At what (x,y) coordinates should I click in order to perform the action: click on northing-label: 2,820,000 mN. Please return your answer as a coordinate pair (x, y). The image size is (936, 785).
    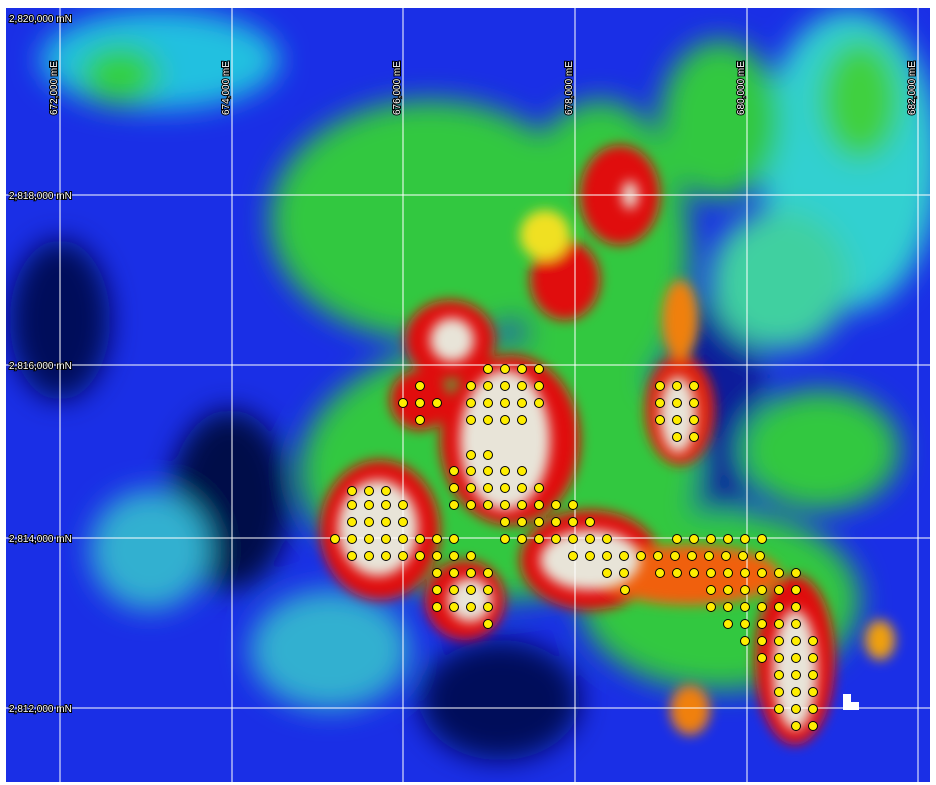
    Looking at the image, I should click on (40, 19).